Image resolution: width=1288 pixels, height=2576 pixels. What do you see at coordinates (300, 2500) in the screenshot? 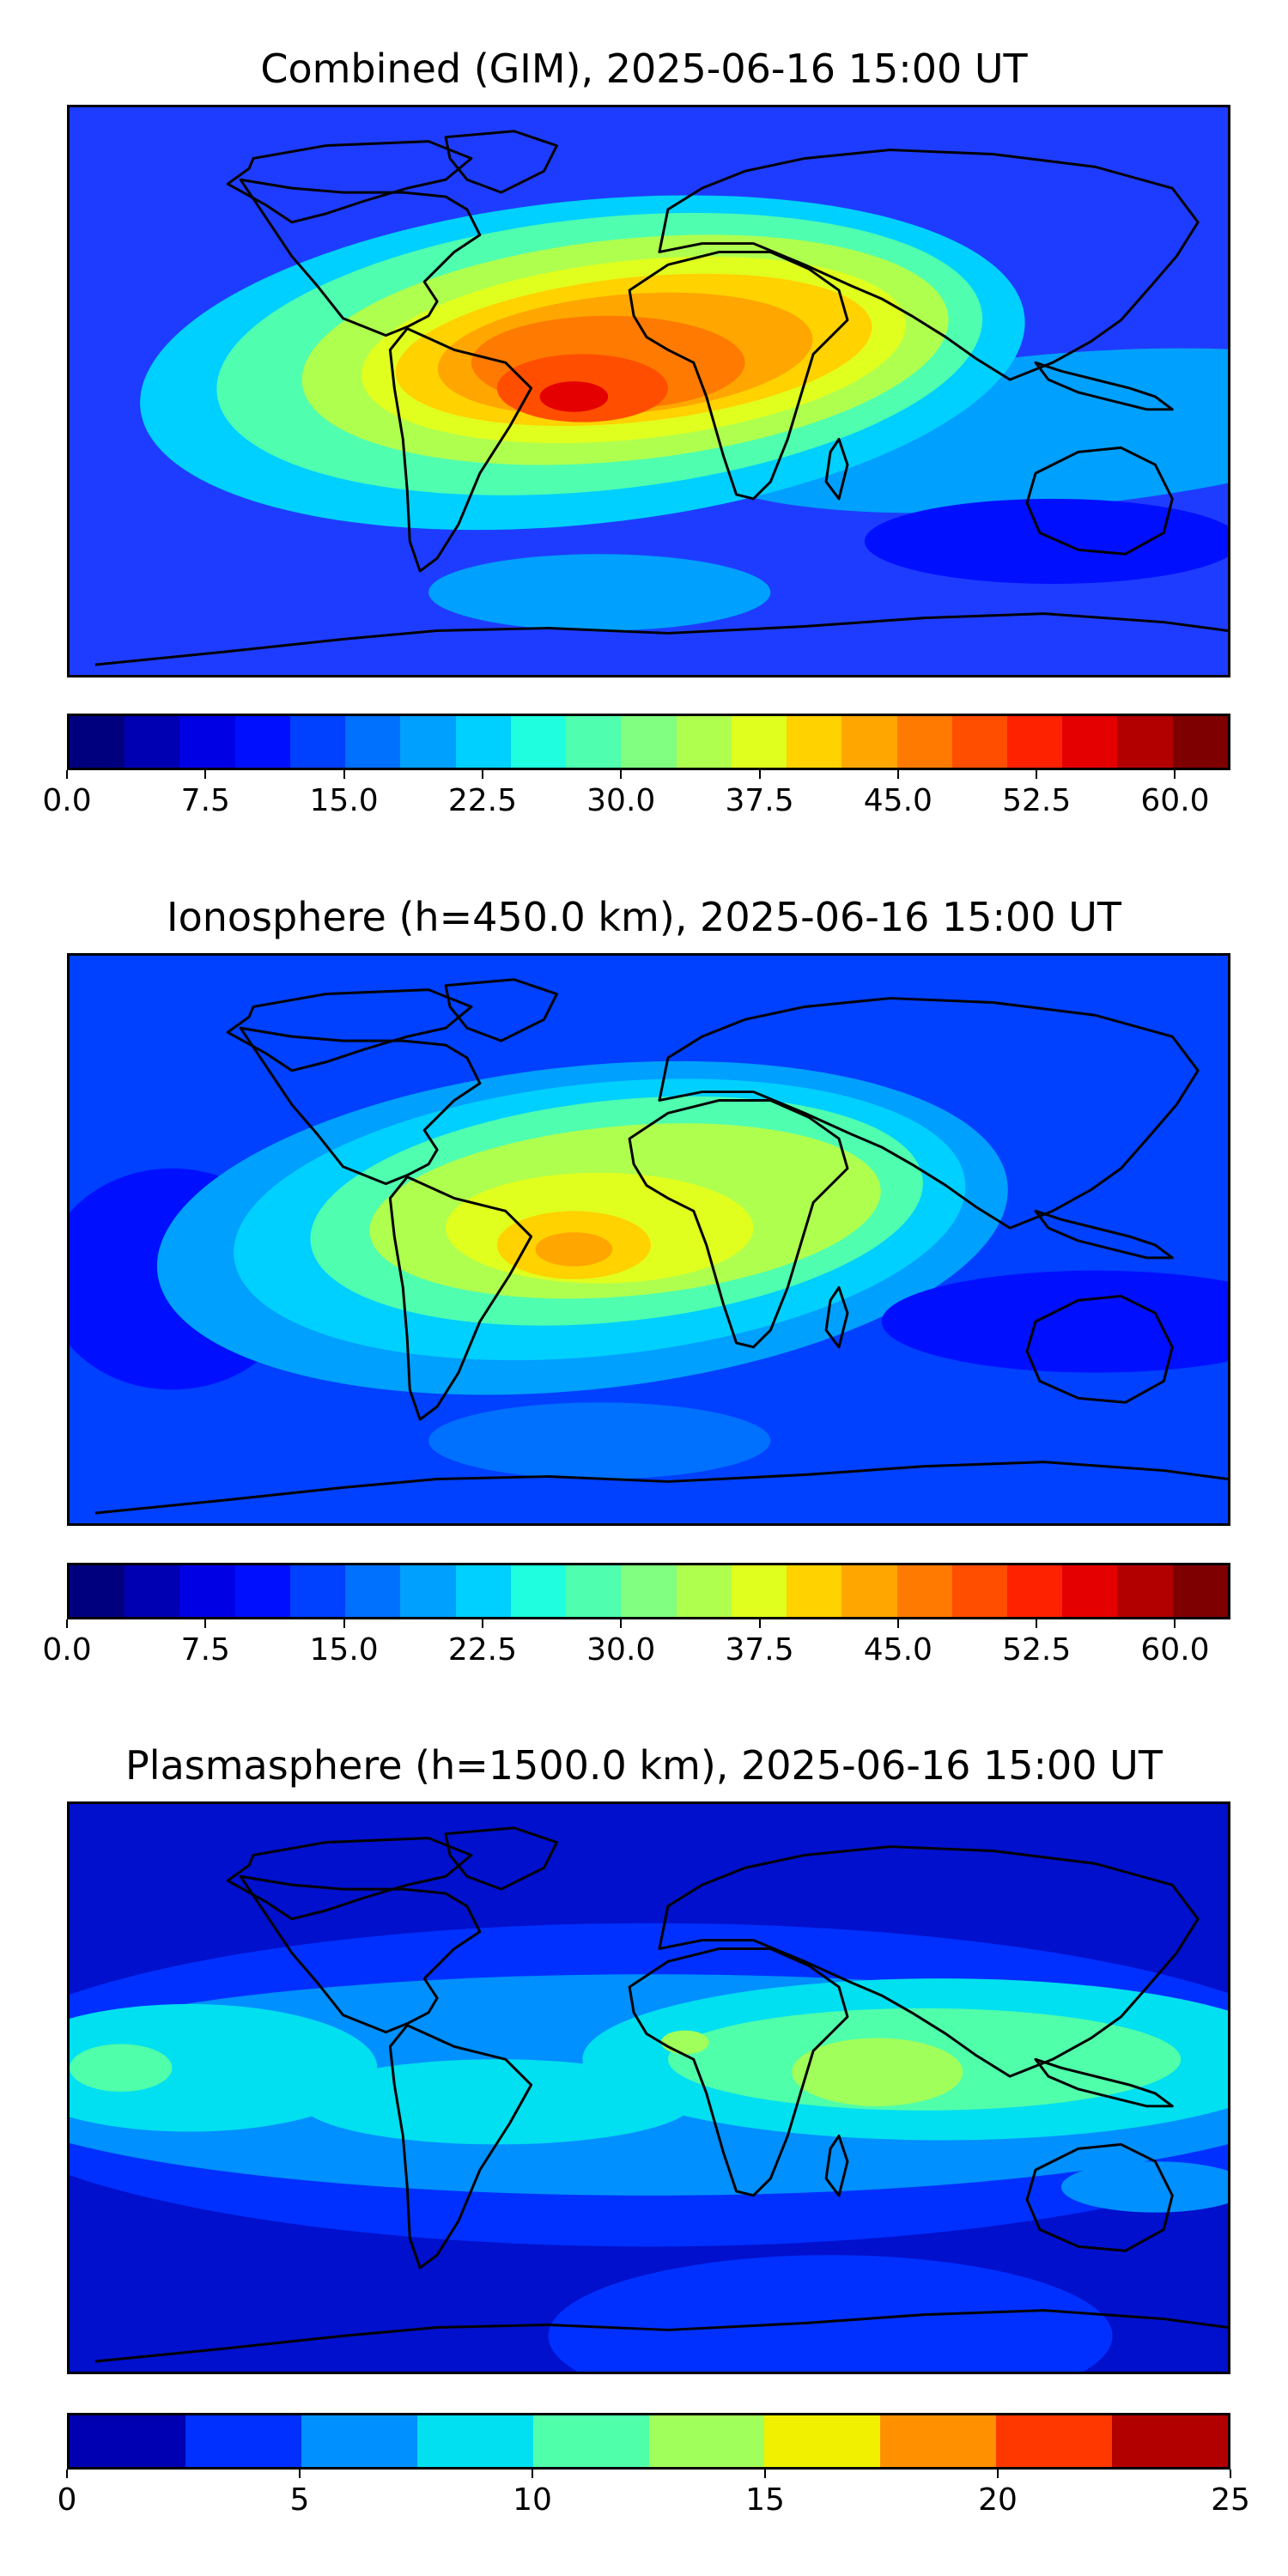
I see `colorbar-tick-label: 5` at bounding box center [300, 2500].